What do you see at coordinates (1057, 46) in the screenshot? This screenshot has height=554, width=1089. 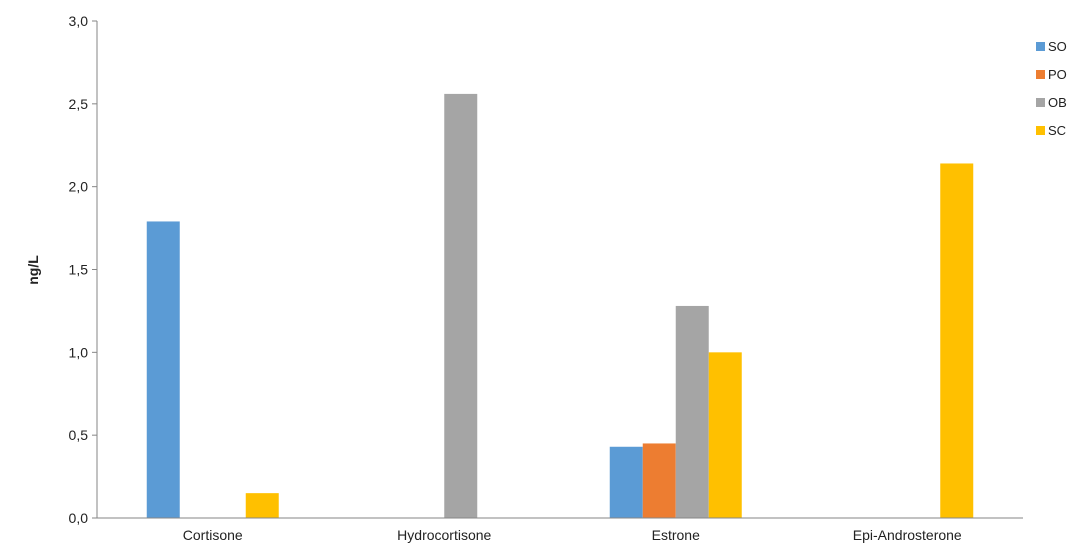 I see `legend-label-so: SO` at bounding box center [1057, 46].